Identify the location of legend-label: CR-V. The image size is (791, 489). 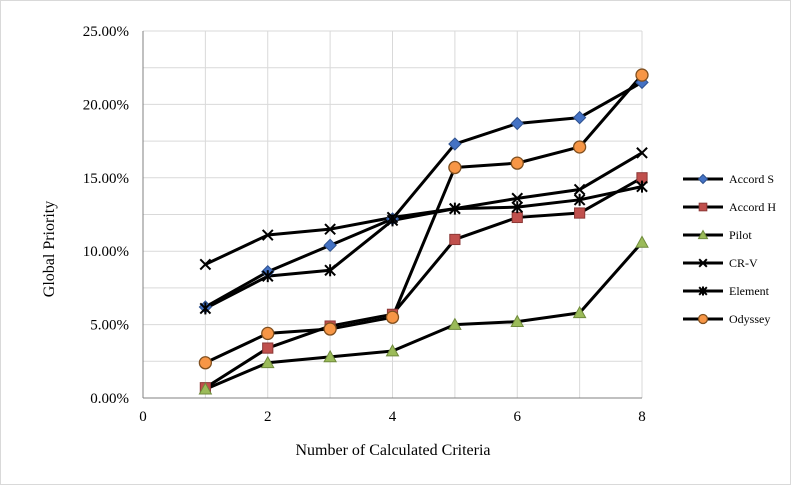
(743, 263).